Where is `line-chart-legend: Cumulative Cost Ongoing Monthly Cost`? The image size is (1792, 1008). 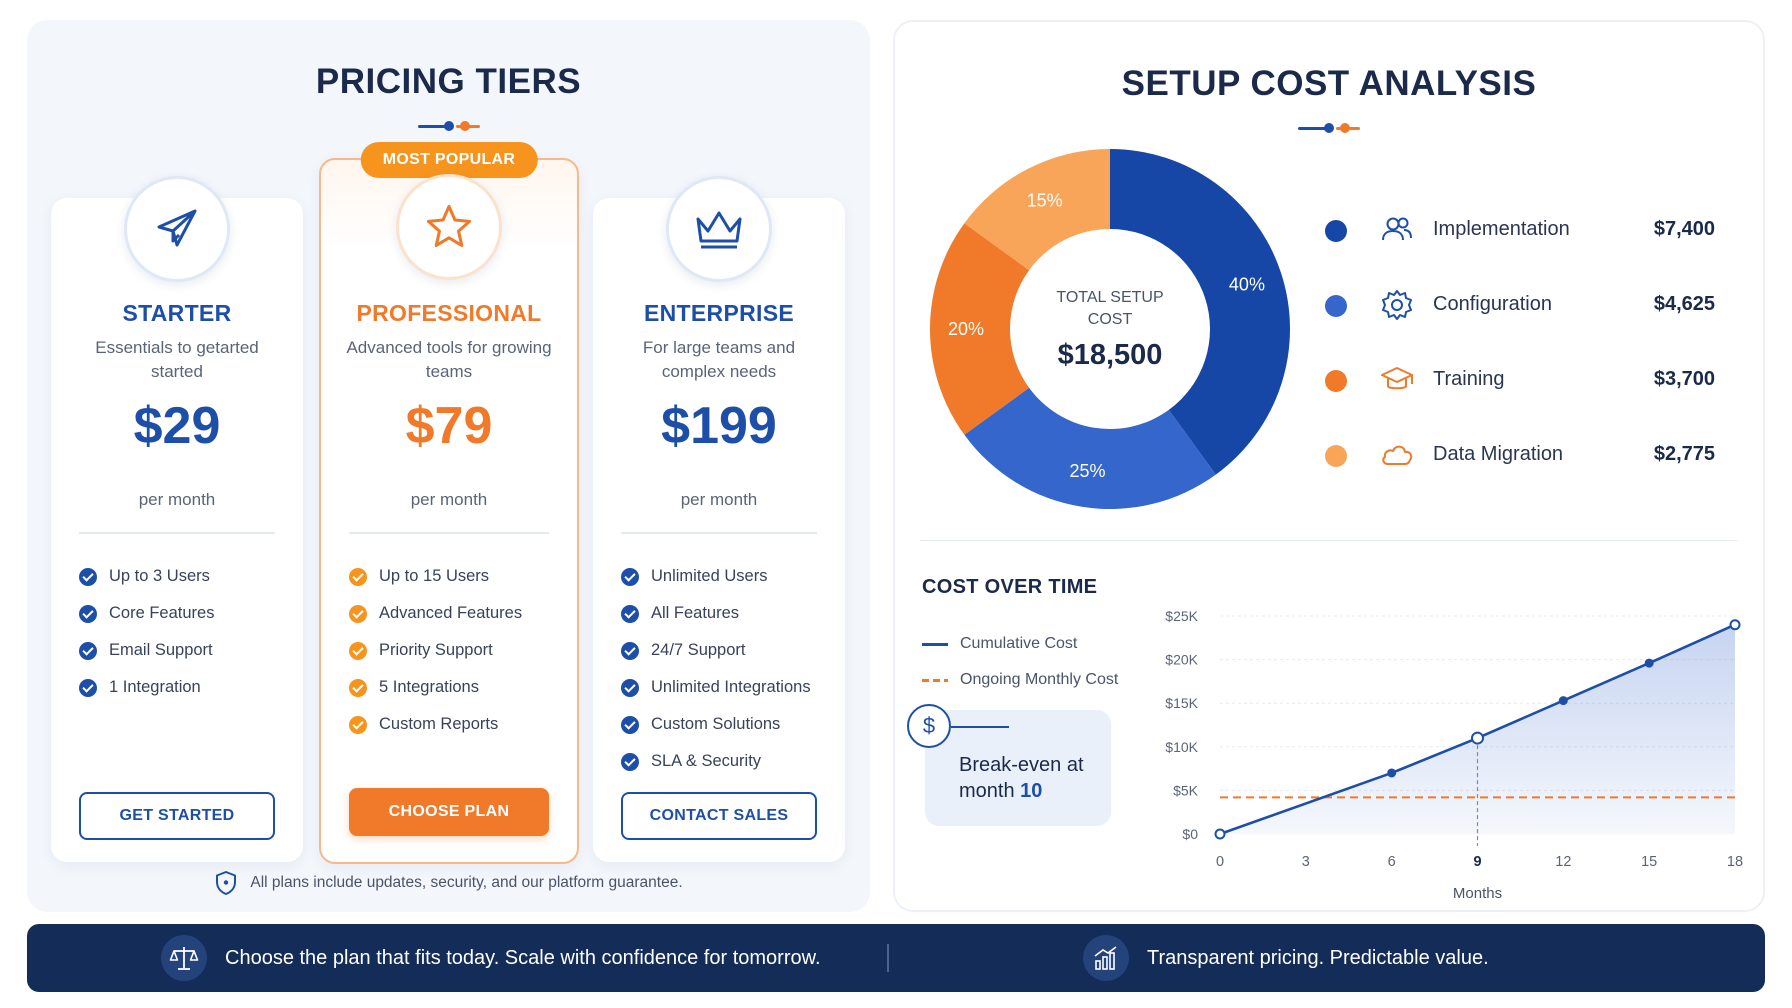 line-chart-legend: Cumulative Cost Ongoing Monthly Cost is located at coordinates (1020, 662).